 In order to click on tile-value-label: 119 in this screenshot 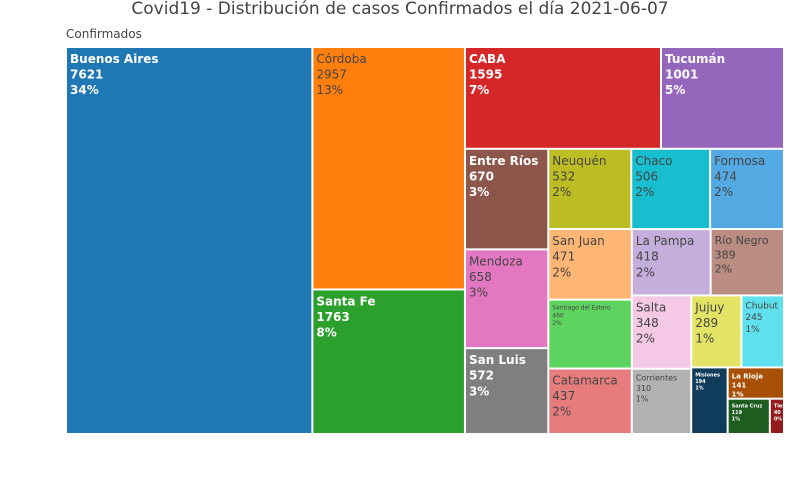, I will do `click(737, 413)`.